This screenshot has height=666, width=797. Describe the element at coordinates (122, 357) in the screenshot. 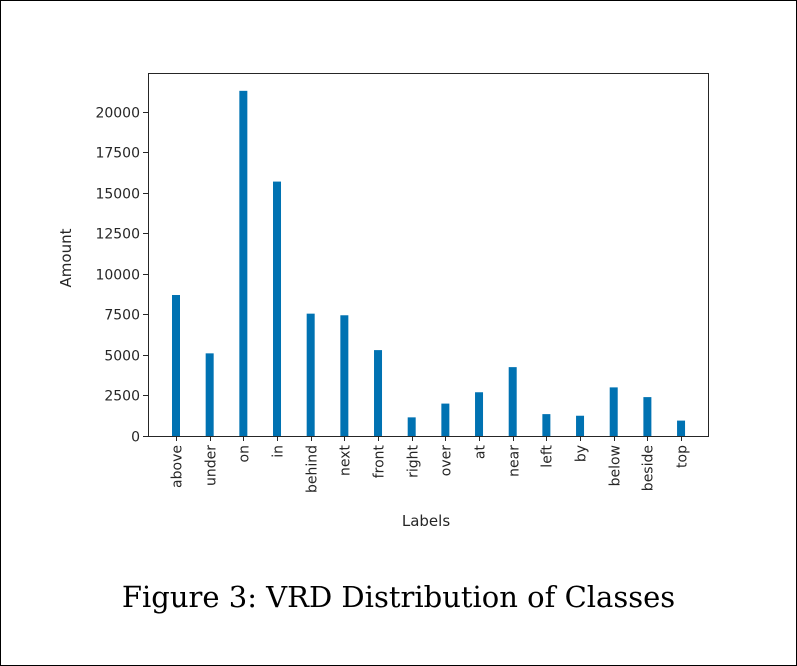

I see `y-tick-label: 5000` at that location.